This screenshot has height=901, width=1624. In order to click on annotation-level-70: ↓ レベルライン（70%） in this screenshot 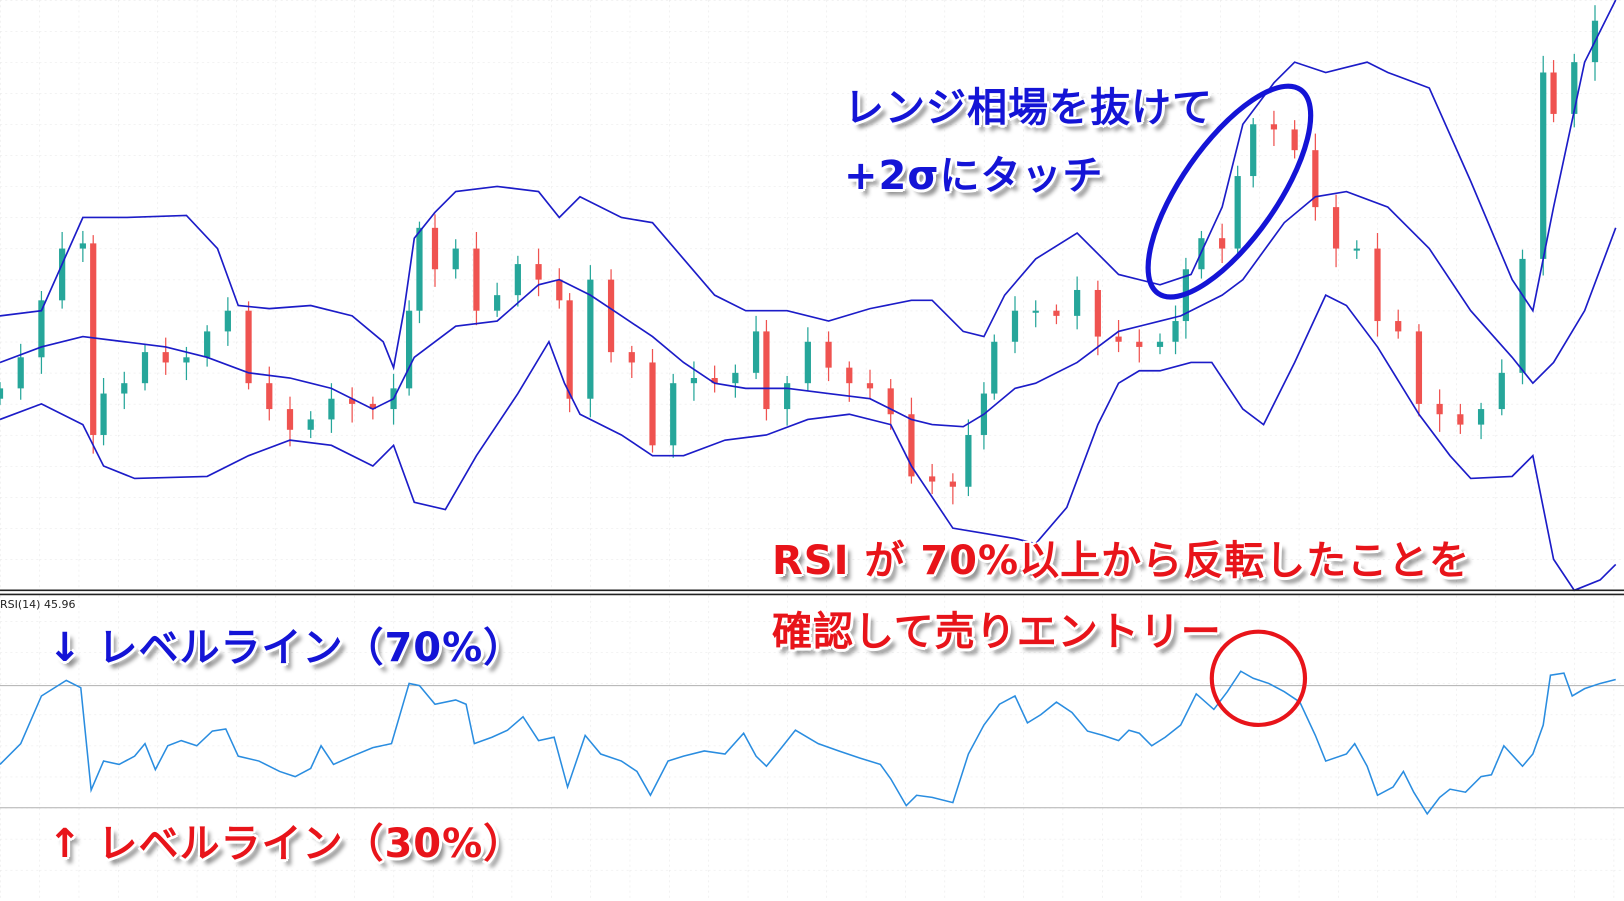, I will do `click(286, 648)`.